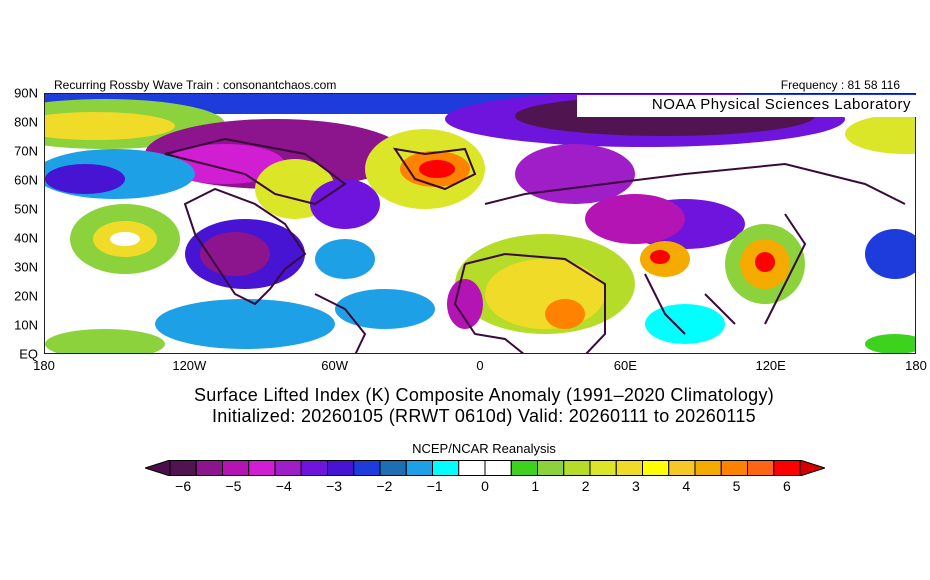 Image resolution: width=930 pixels, height=580 pixels. Describe the element at coordinates (484, 448) in the screenshot. I see `colorbar-title: NCEP/NCAR Reanalysis` at that location.